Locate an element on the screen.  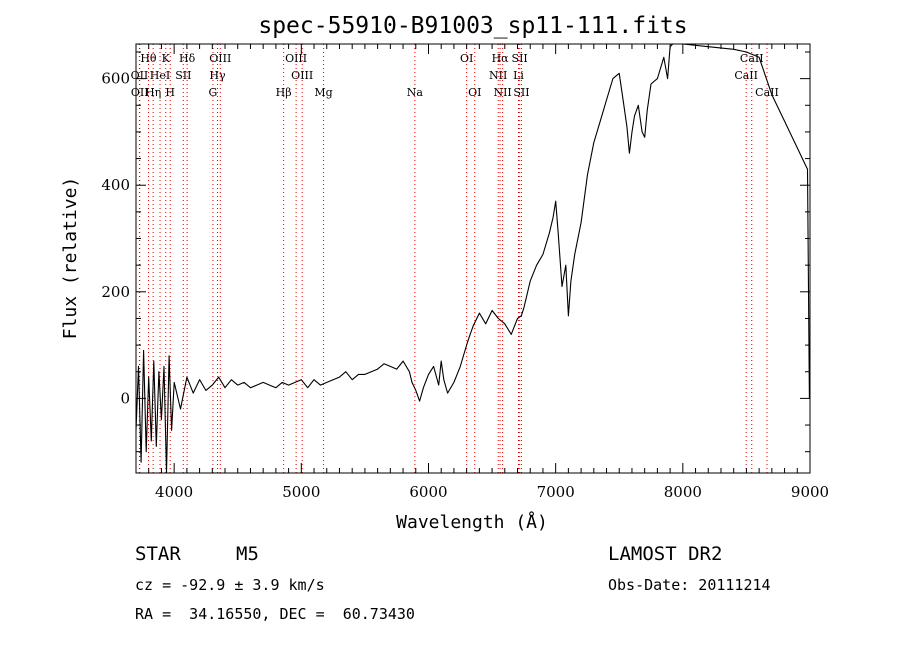
x-tick-label: 8000 is located at coordinates (683, 492).